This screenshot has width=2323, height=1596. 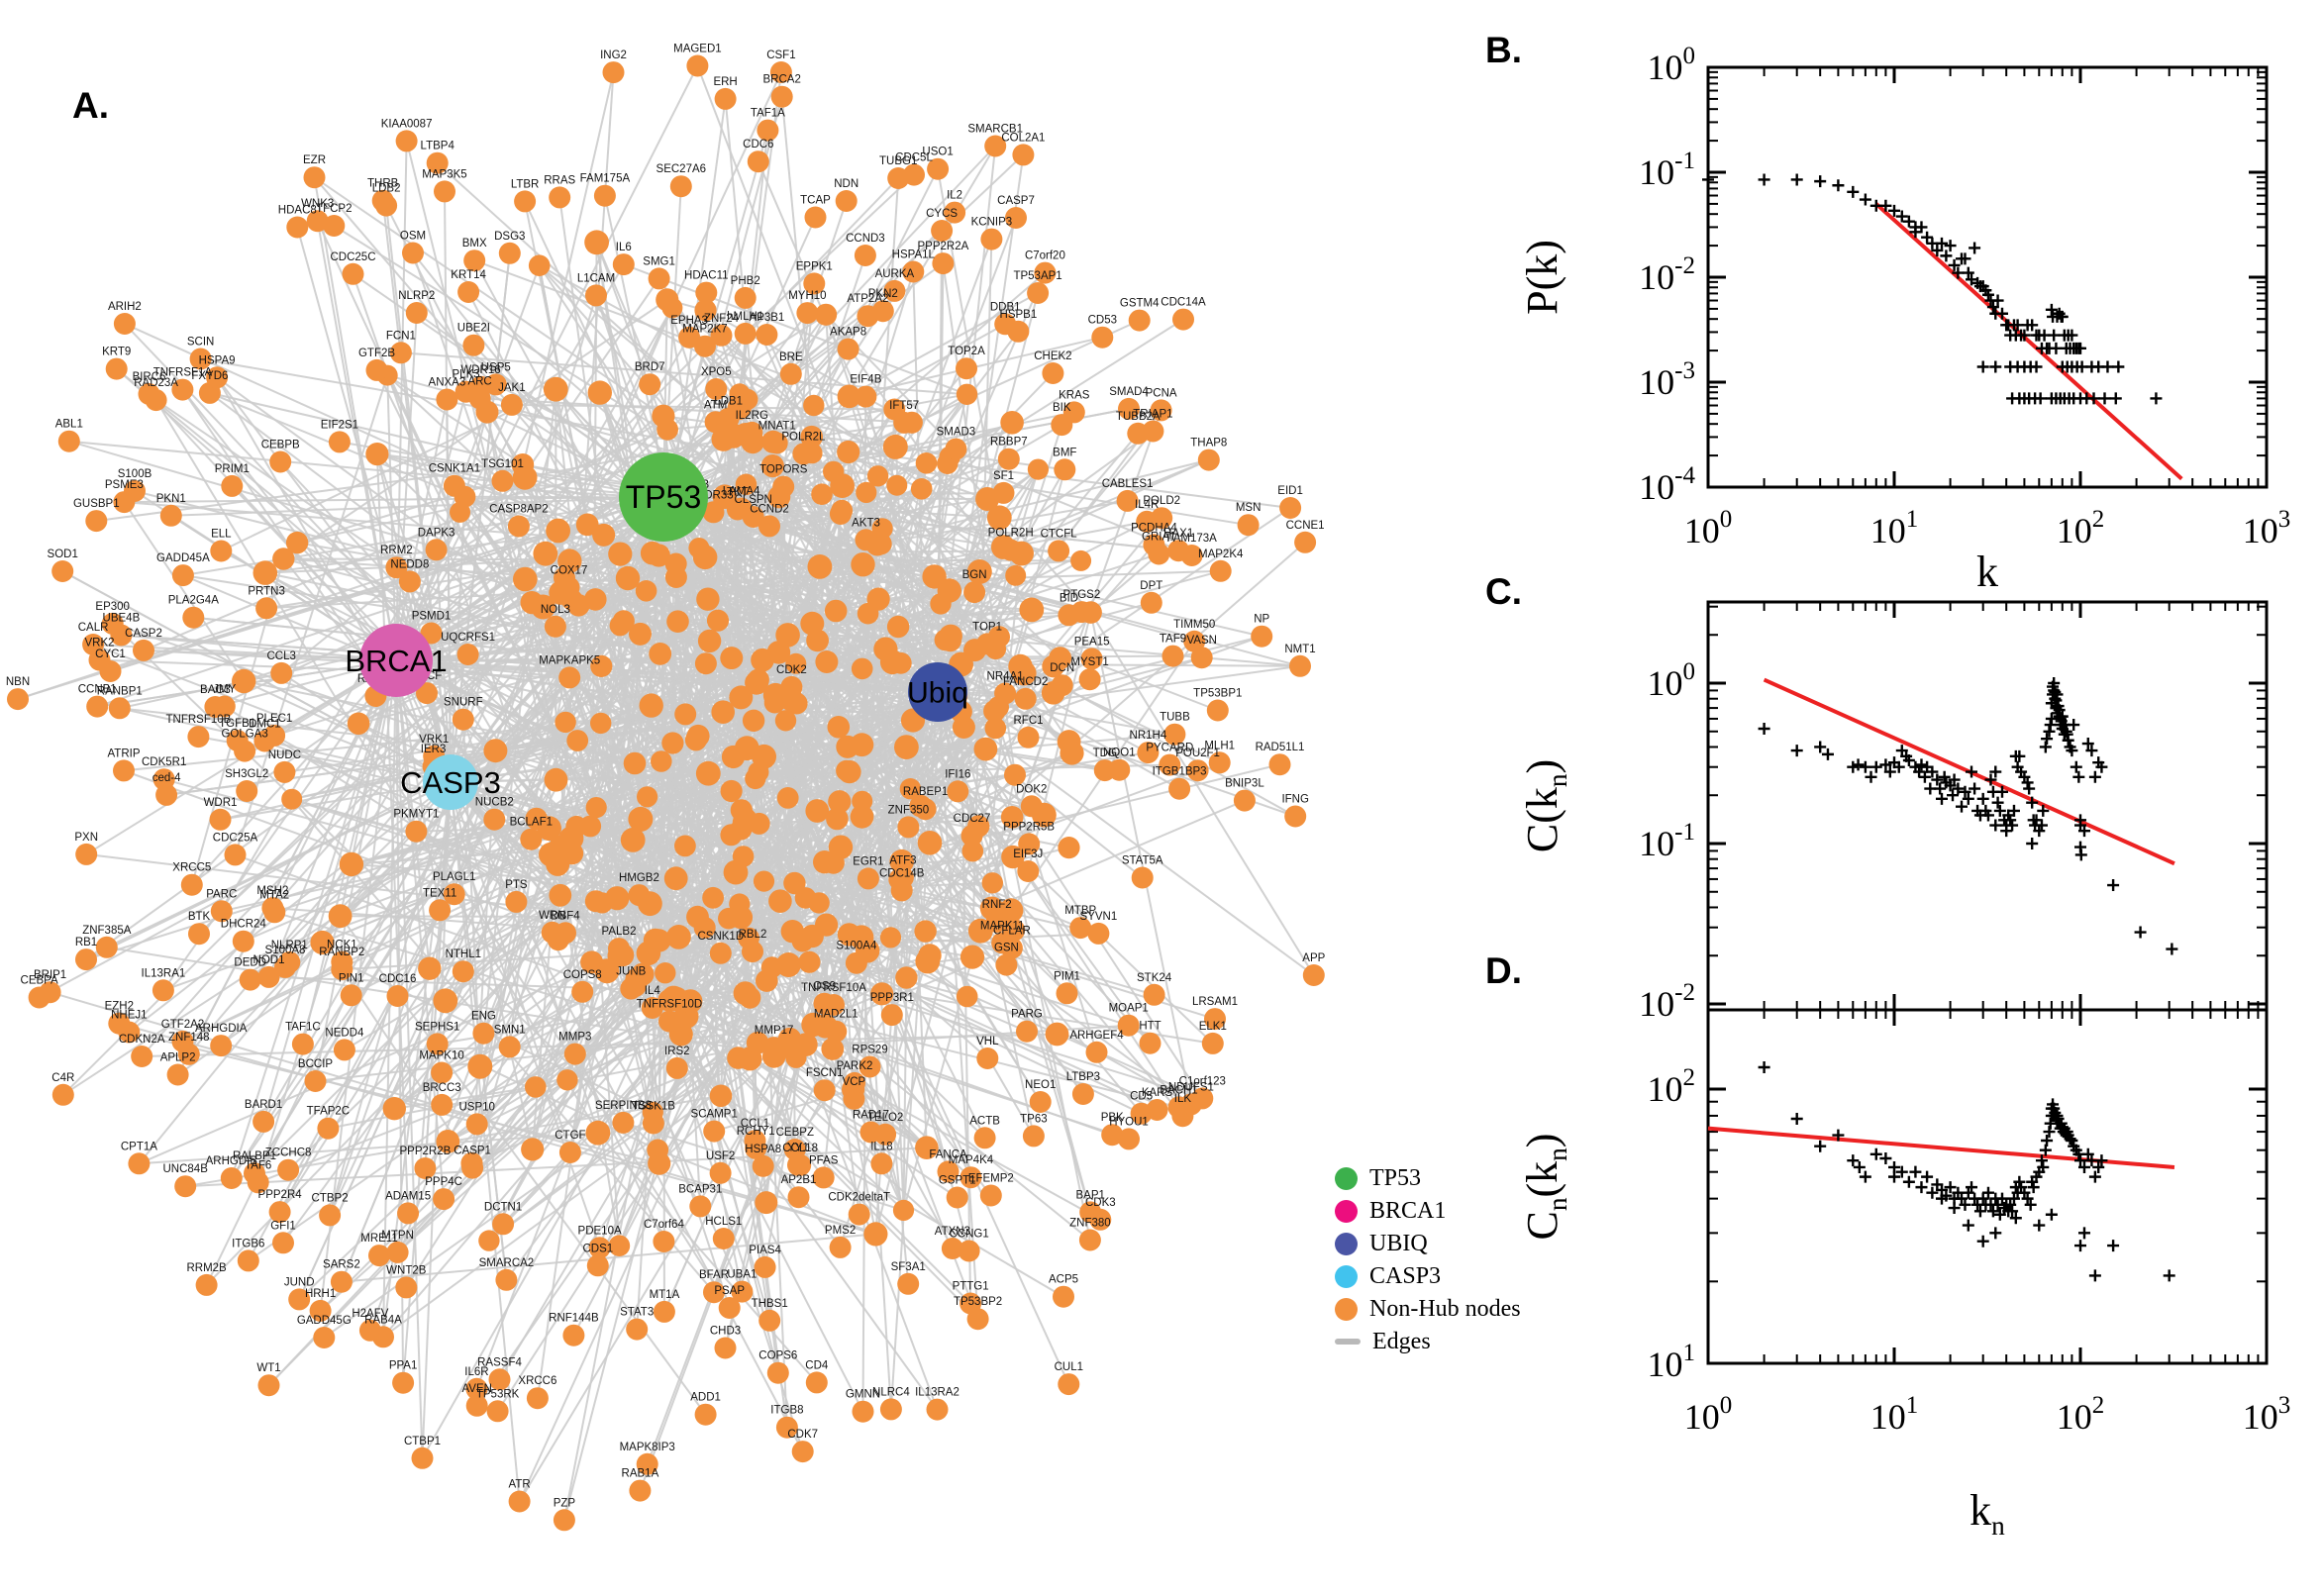 What do you see at coordinates (728, 402) in the screenshot?
I see `node-label: LDB1` at bounding box center [728, 402].